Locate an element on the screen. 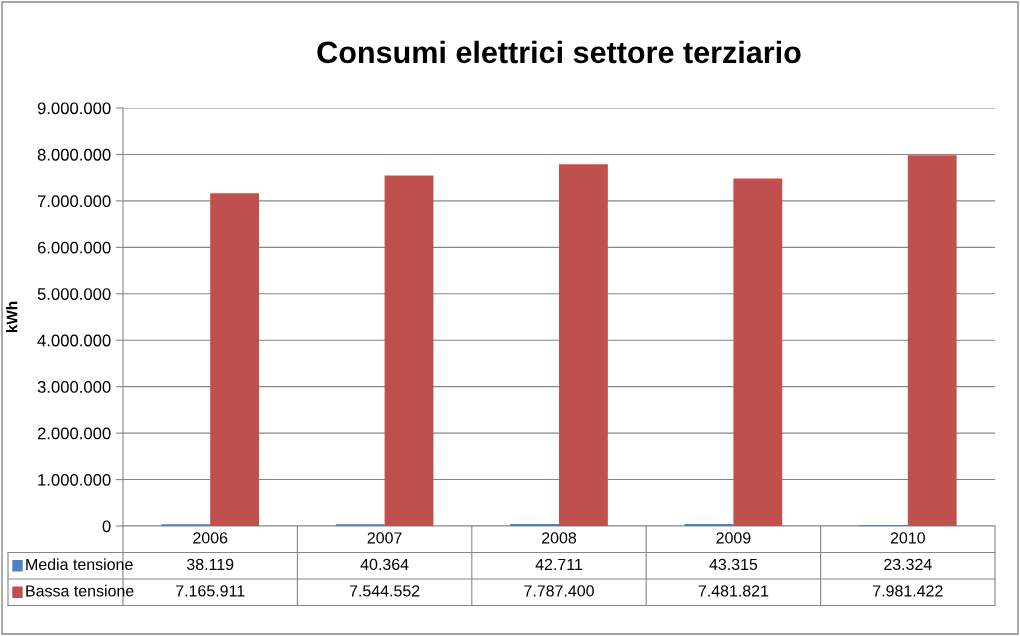  data-label: 43.315 is located at coordinates (733, 564).